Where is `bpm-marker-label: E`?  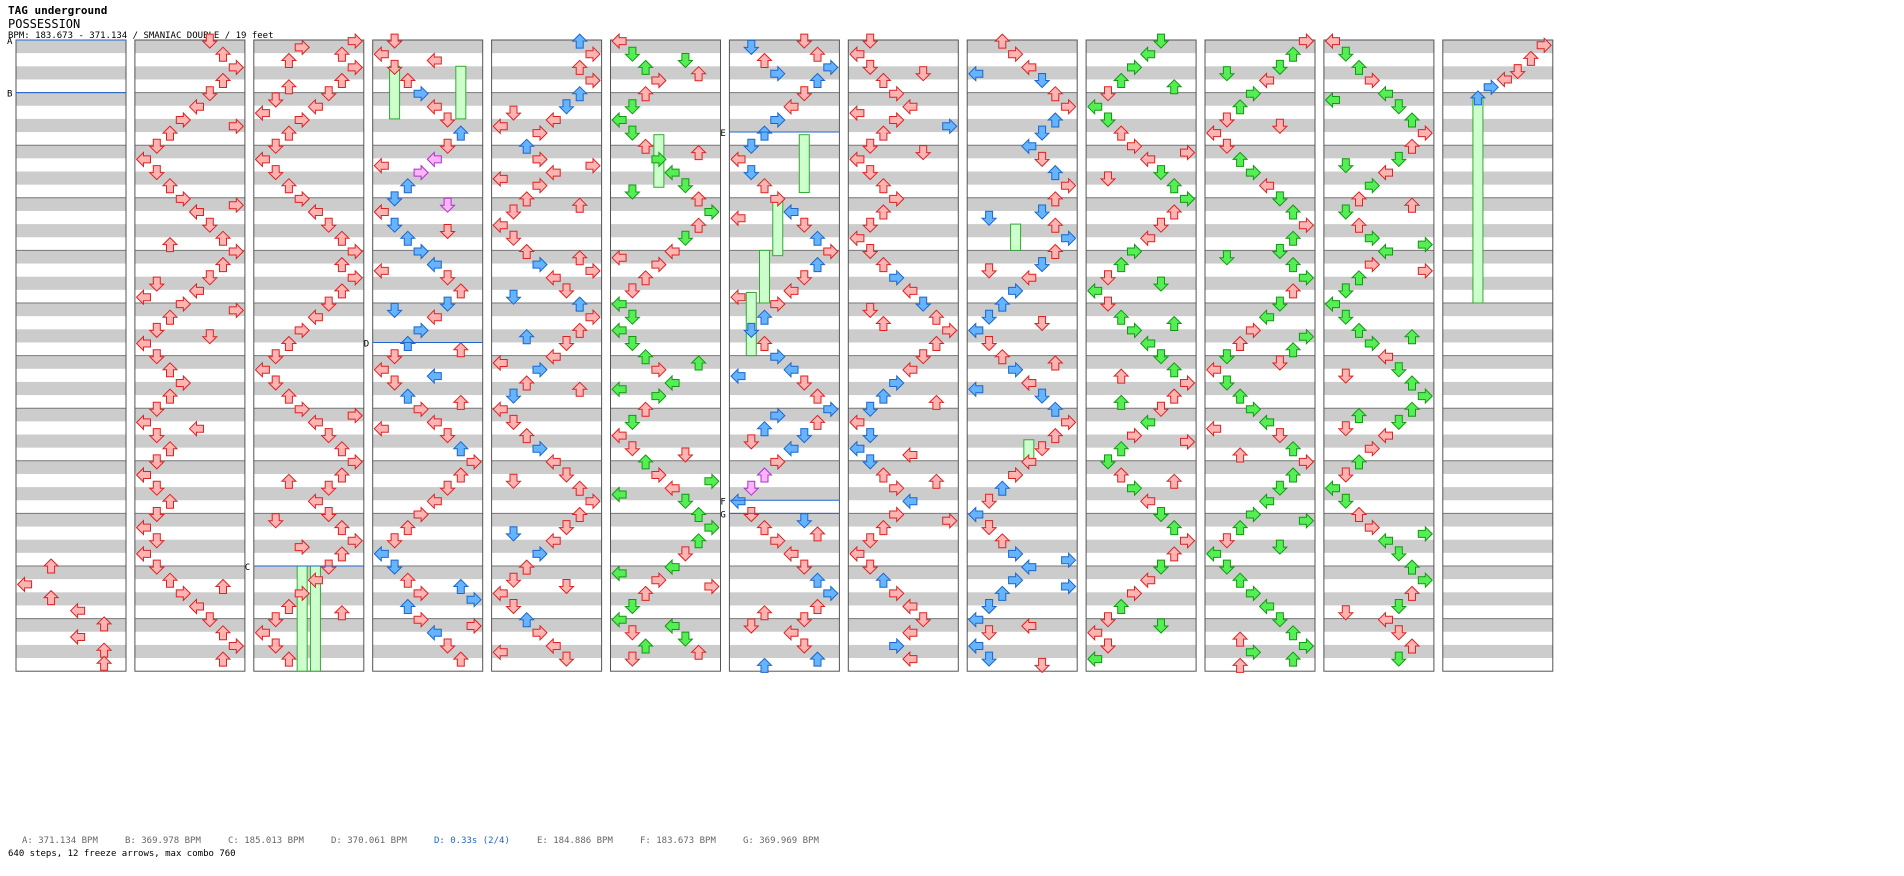
bpm-marker-label: E is located at coordinates (722, 134).